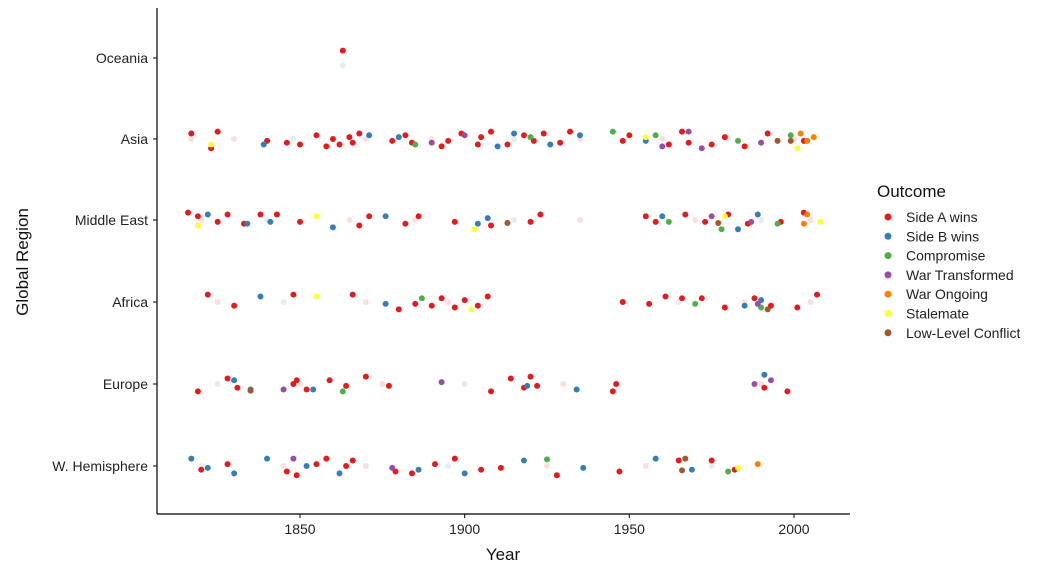  What do you see at coordinates (942, 217) in the screenshot?
I see `legend-label: Side A wins` at bounding box center [942, 217].